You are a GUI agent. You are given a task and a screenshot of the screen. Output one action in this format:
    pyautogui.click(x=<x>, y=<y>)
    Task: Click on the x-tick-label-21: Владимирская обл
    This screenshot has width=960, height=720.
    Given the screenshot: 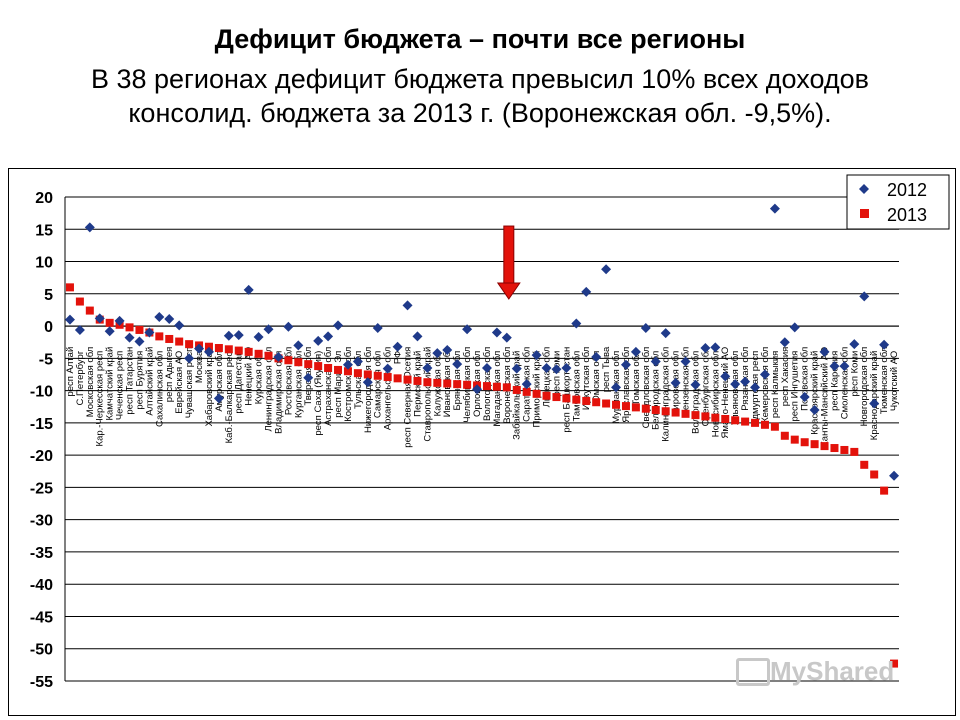 What is the action you would take?
    pyautogui.click(x=278, y=392)
    